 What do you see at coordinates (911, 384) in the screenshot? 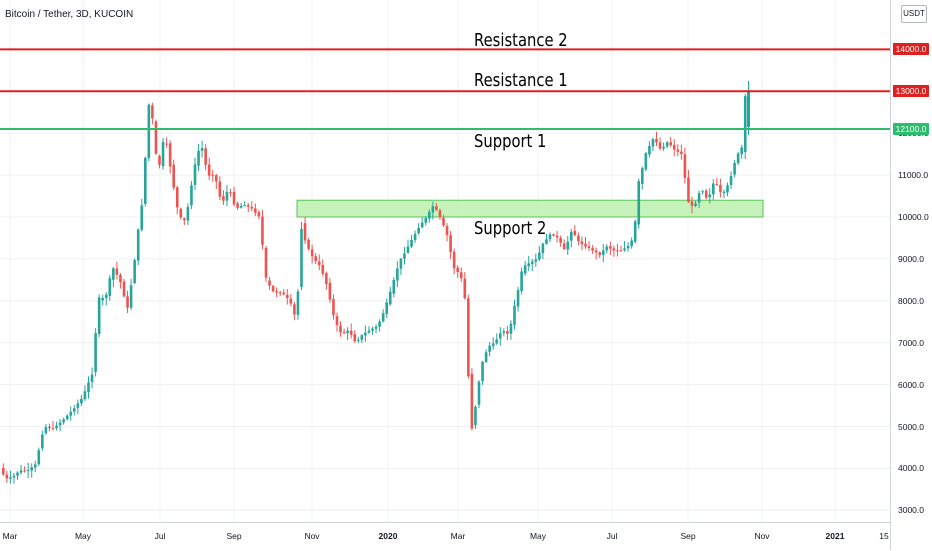
I see `price-tick-label: 6000.0` at bounding box center [911, 384].